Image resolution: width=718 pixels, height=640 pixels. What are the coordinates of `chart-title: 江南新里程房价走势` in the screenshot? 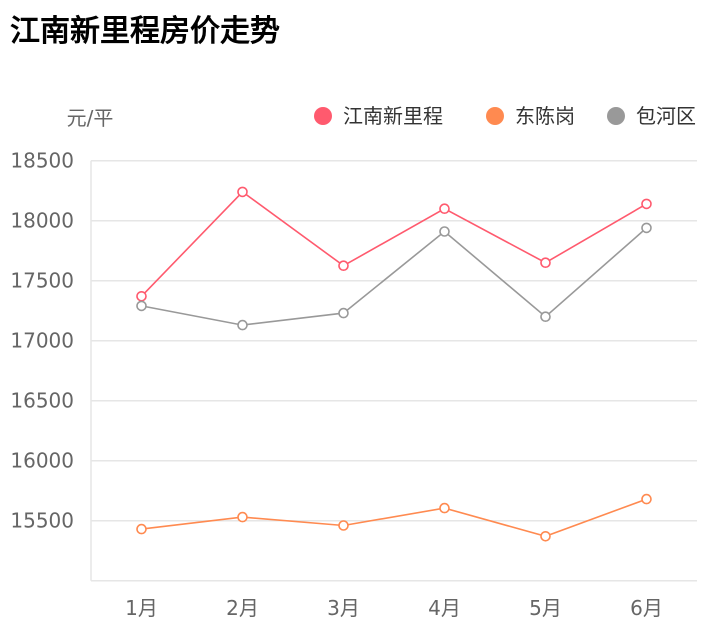 It's located at (145, 31).